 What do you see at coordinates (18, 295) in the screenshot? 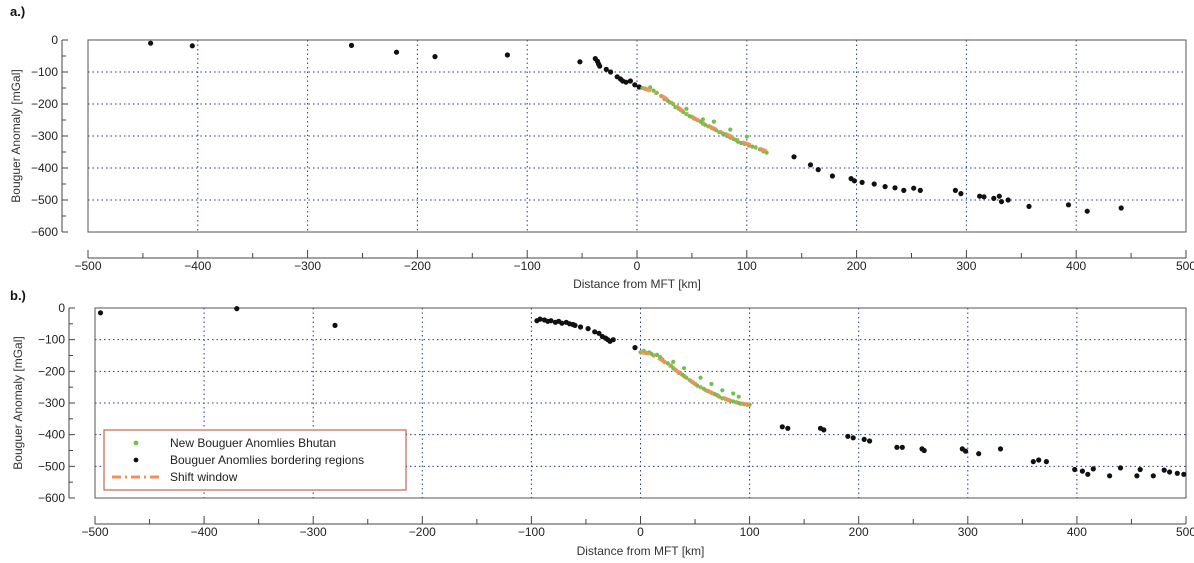
I see `panel-label: b.)` at bounding box center [18, 295].